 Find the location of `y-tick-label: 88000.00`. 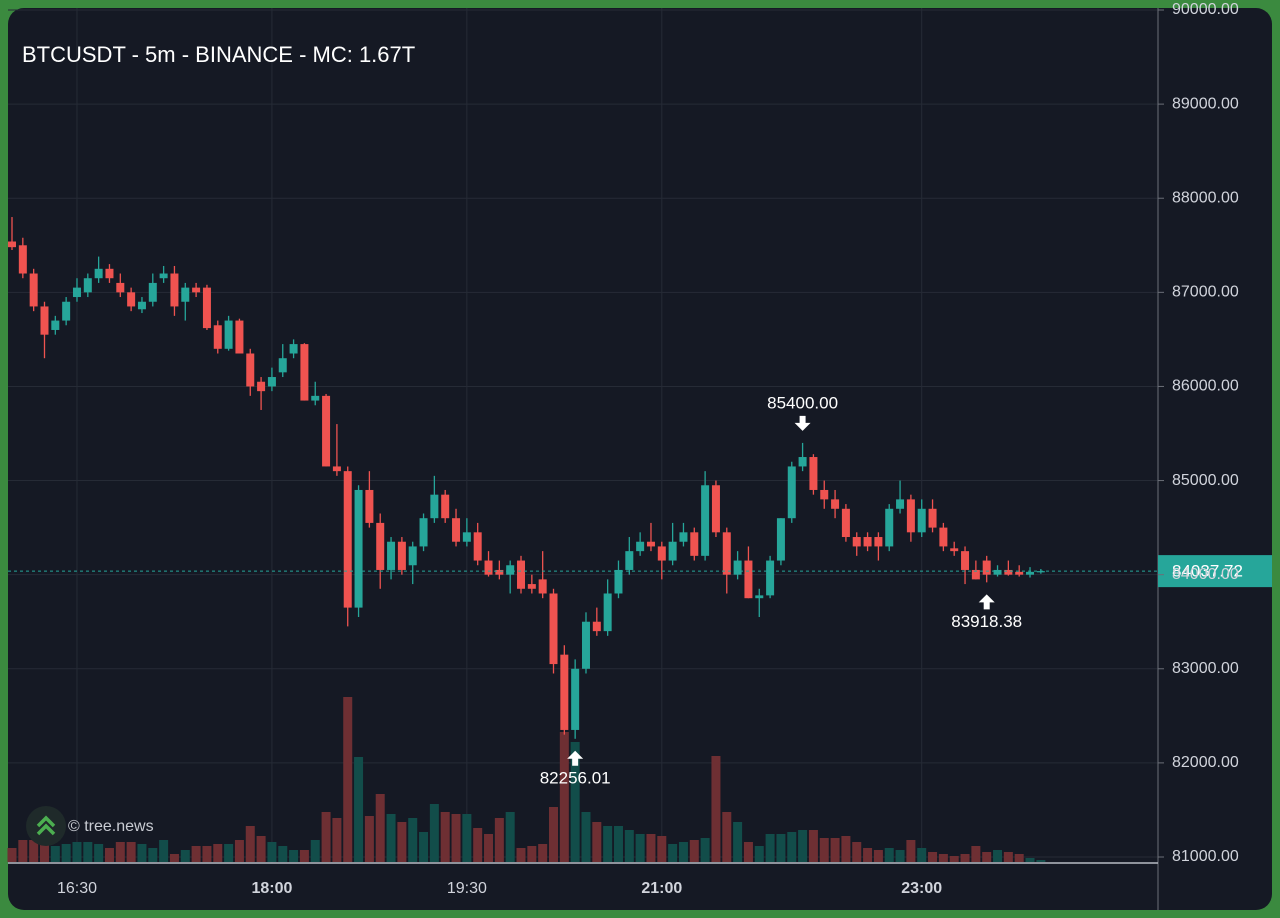

y-tick-label: 88000.00 is located at coordinates (1205, 197).